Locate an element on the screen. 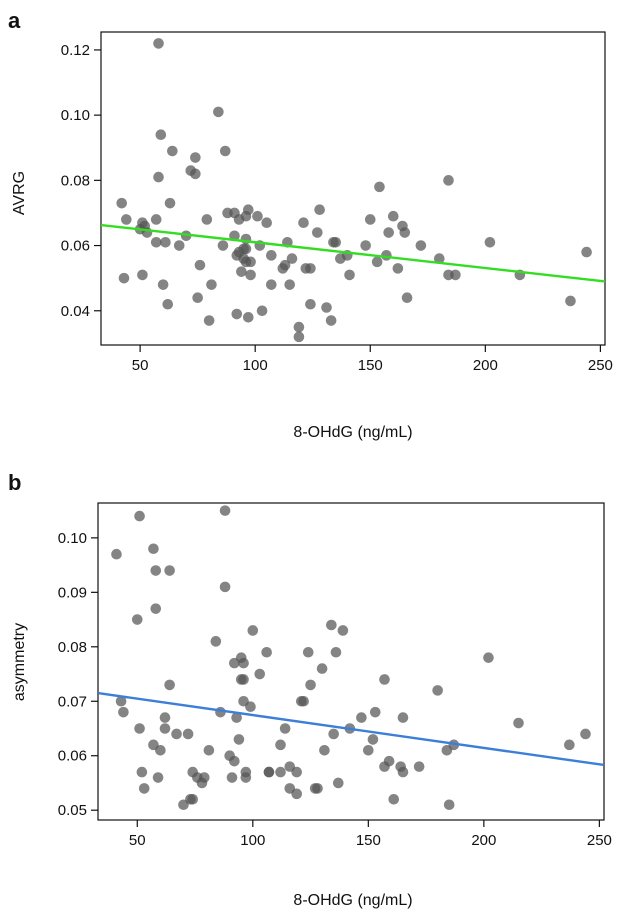  panel-b-y-tick-label: 0.06 is located at coordinates (72, 756).